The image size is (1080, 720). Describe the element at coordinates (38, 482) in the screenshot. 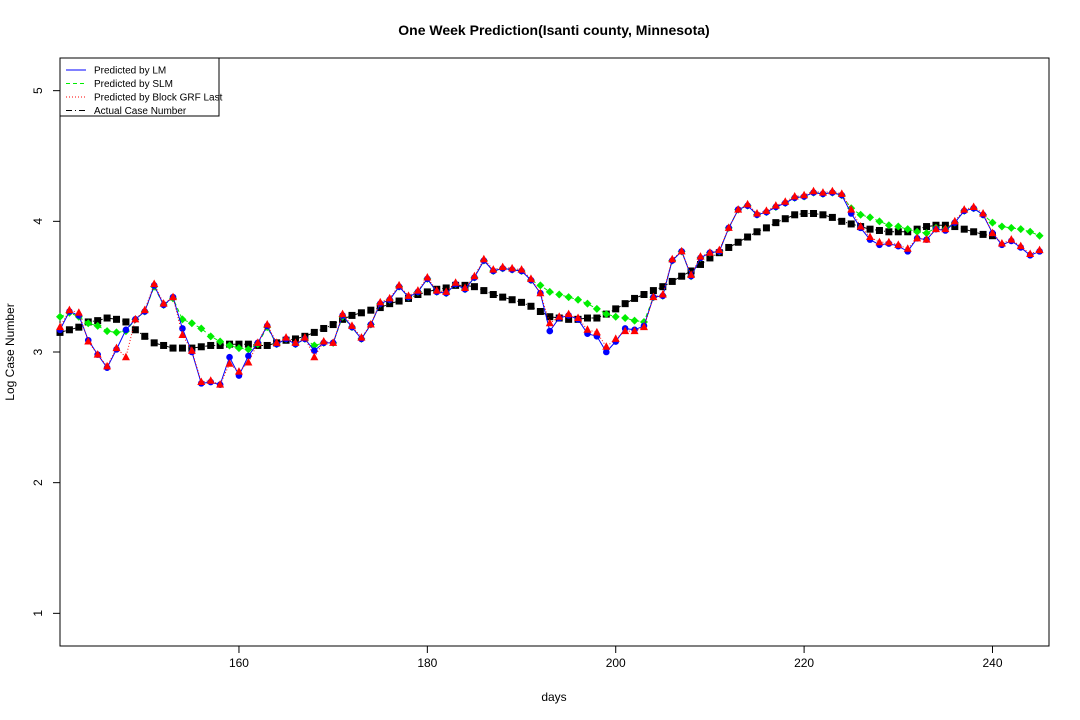

I see `y-tick-label: 2` at that location.